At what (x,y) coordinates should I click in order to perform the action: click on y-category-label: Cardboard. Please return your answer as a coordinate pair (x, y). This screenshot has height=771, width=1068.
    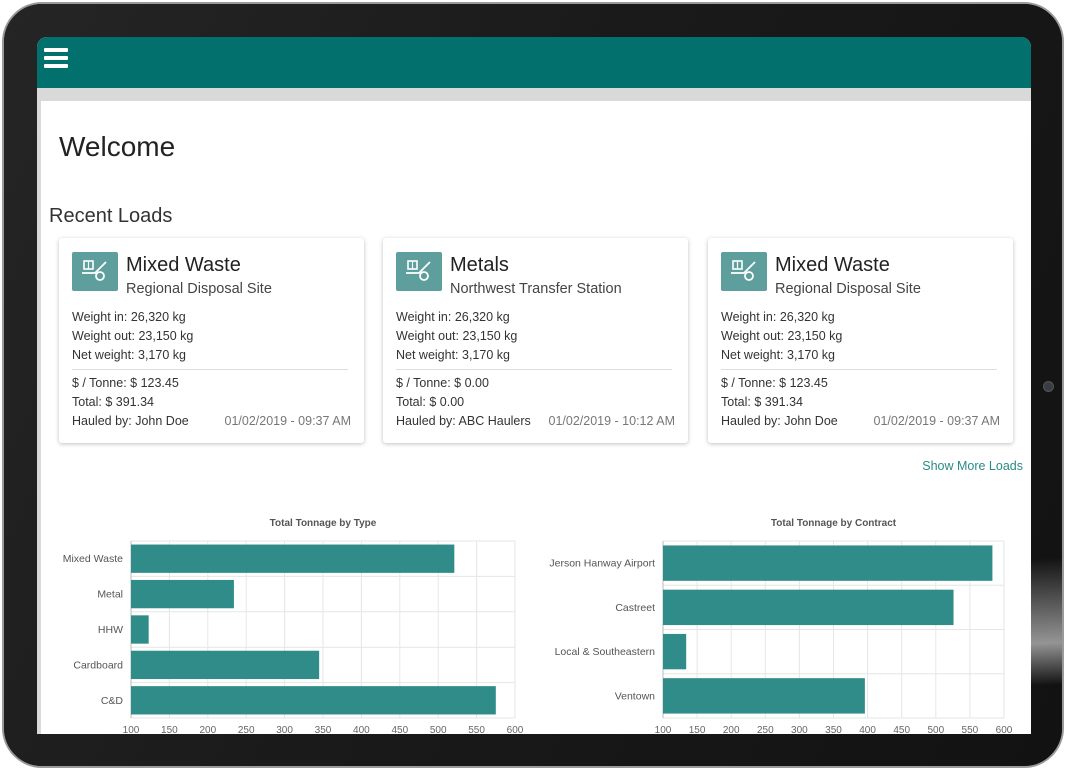
    Looking at the image, I should click on (98, 665).